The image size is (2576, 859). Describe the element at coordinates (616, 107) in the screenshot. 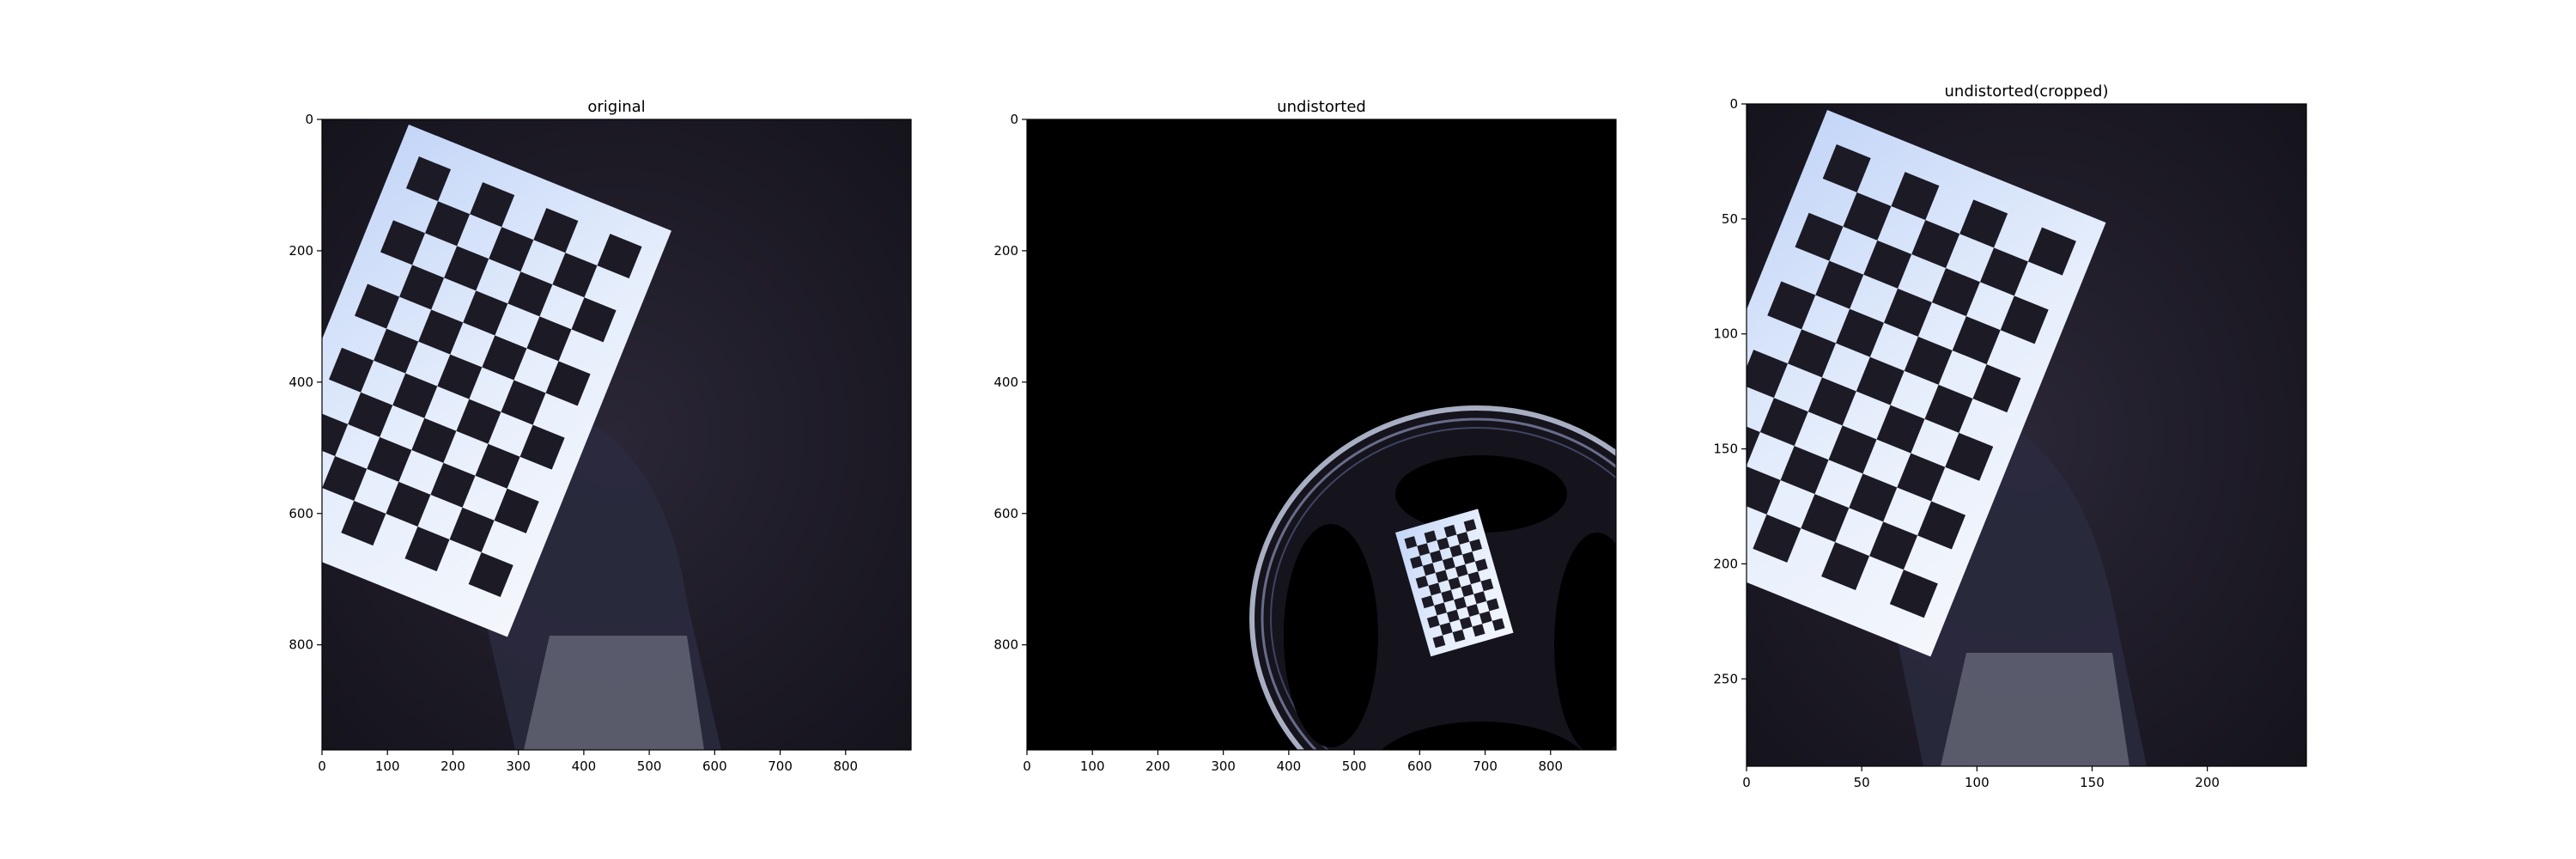

I see `subplot-title-original: original` at that location.